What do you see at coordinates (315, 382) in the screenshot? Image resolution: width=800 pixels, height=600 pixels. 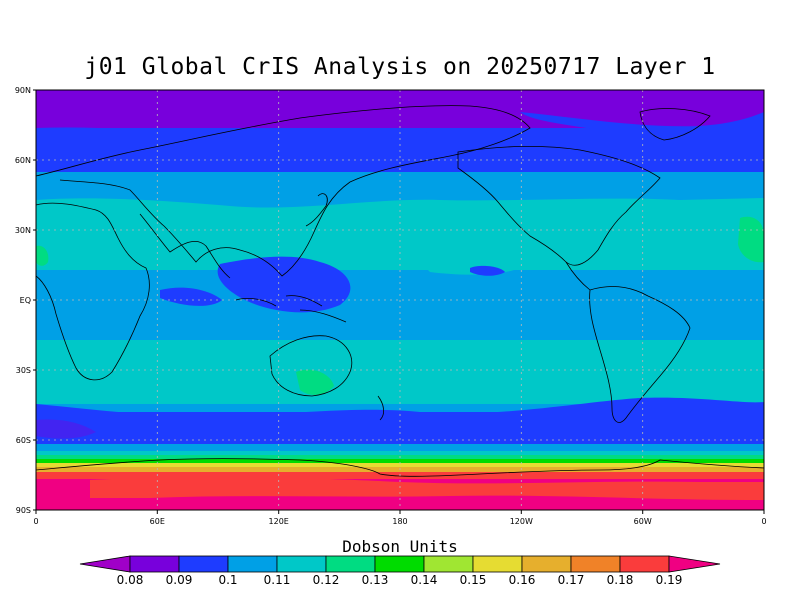 I see `south-teal-patch` at bounding box center [315, 382].